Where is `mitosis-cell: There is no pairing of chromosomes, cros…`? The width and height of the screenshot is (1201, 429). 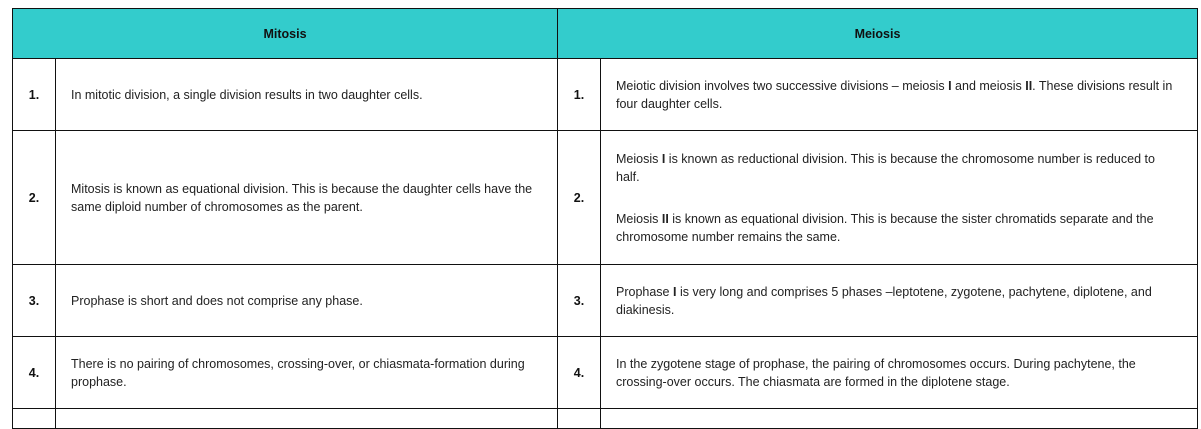 mitosis-cell: There is no pairing of chromosomes, cros… is located at coordinates (306, 372).